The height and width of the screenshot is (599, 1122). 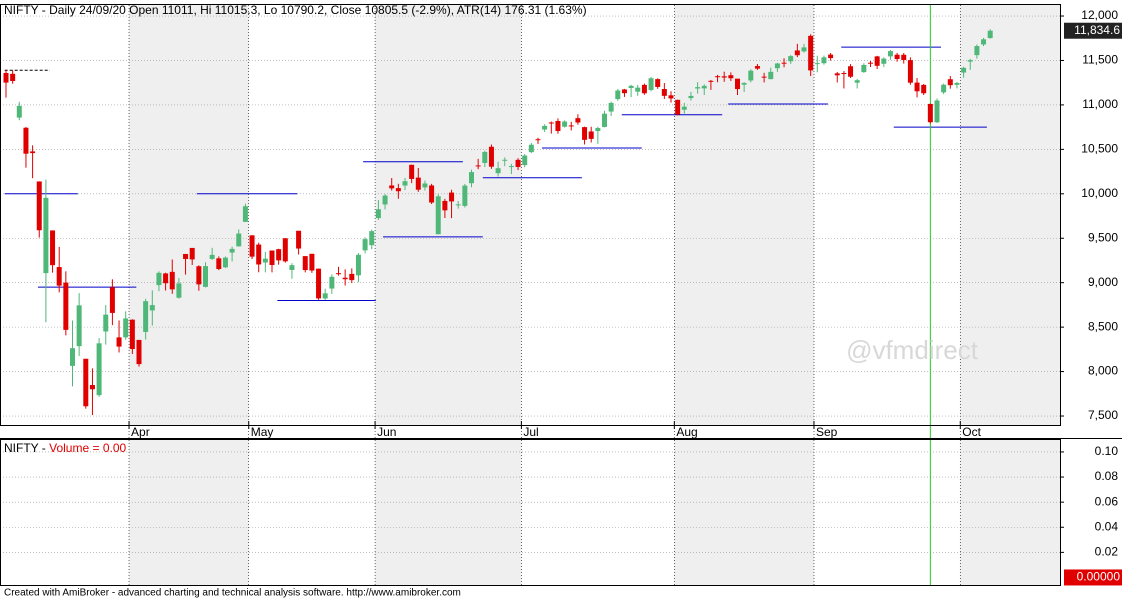 What do you see at coordinates (87, 448) in the screenshot?
I see `volume-title: Volume = 0.00` at bounding box center [87, 448].